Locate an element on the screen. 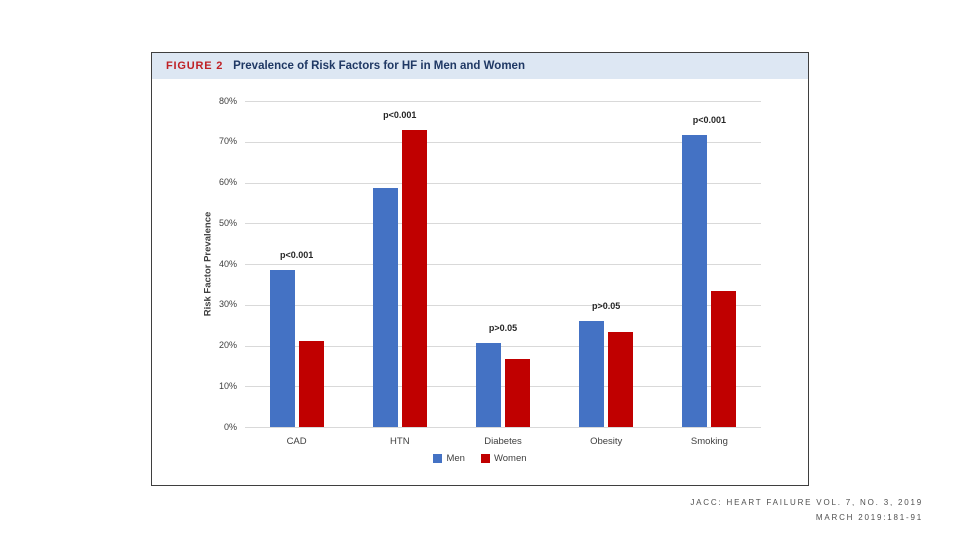 Image resolution: width=960 pixels, height=540 pixels. x-category-label: Smoking is located at coordinates (709, 441).